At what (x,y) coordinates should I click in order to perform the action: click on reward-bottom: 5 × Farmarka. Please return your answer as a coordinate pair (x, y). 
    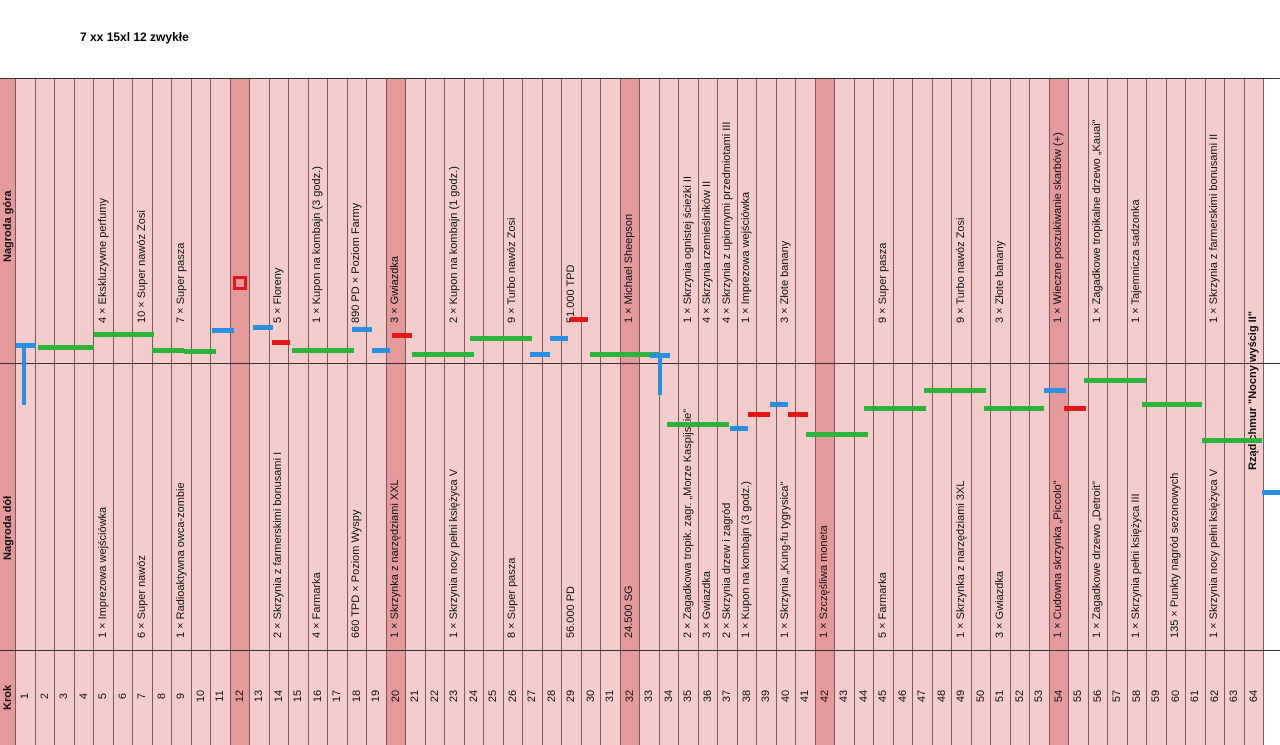
    Looking at the image, I should click on (882, 605).